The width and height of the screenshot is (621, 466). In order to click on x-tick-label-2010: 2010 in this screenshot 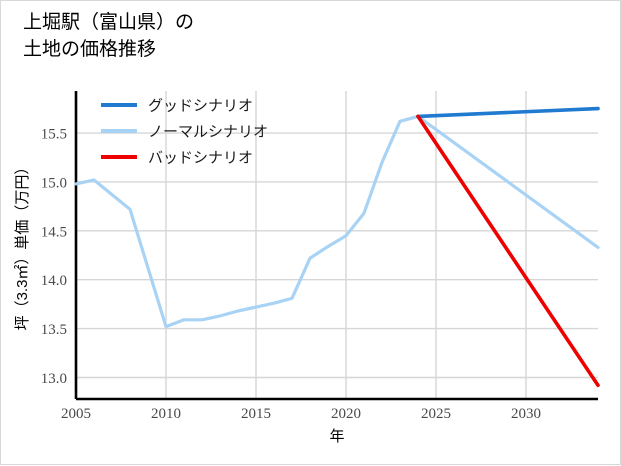, I will do `click(166, 414)`.